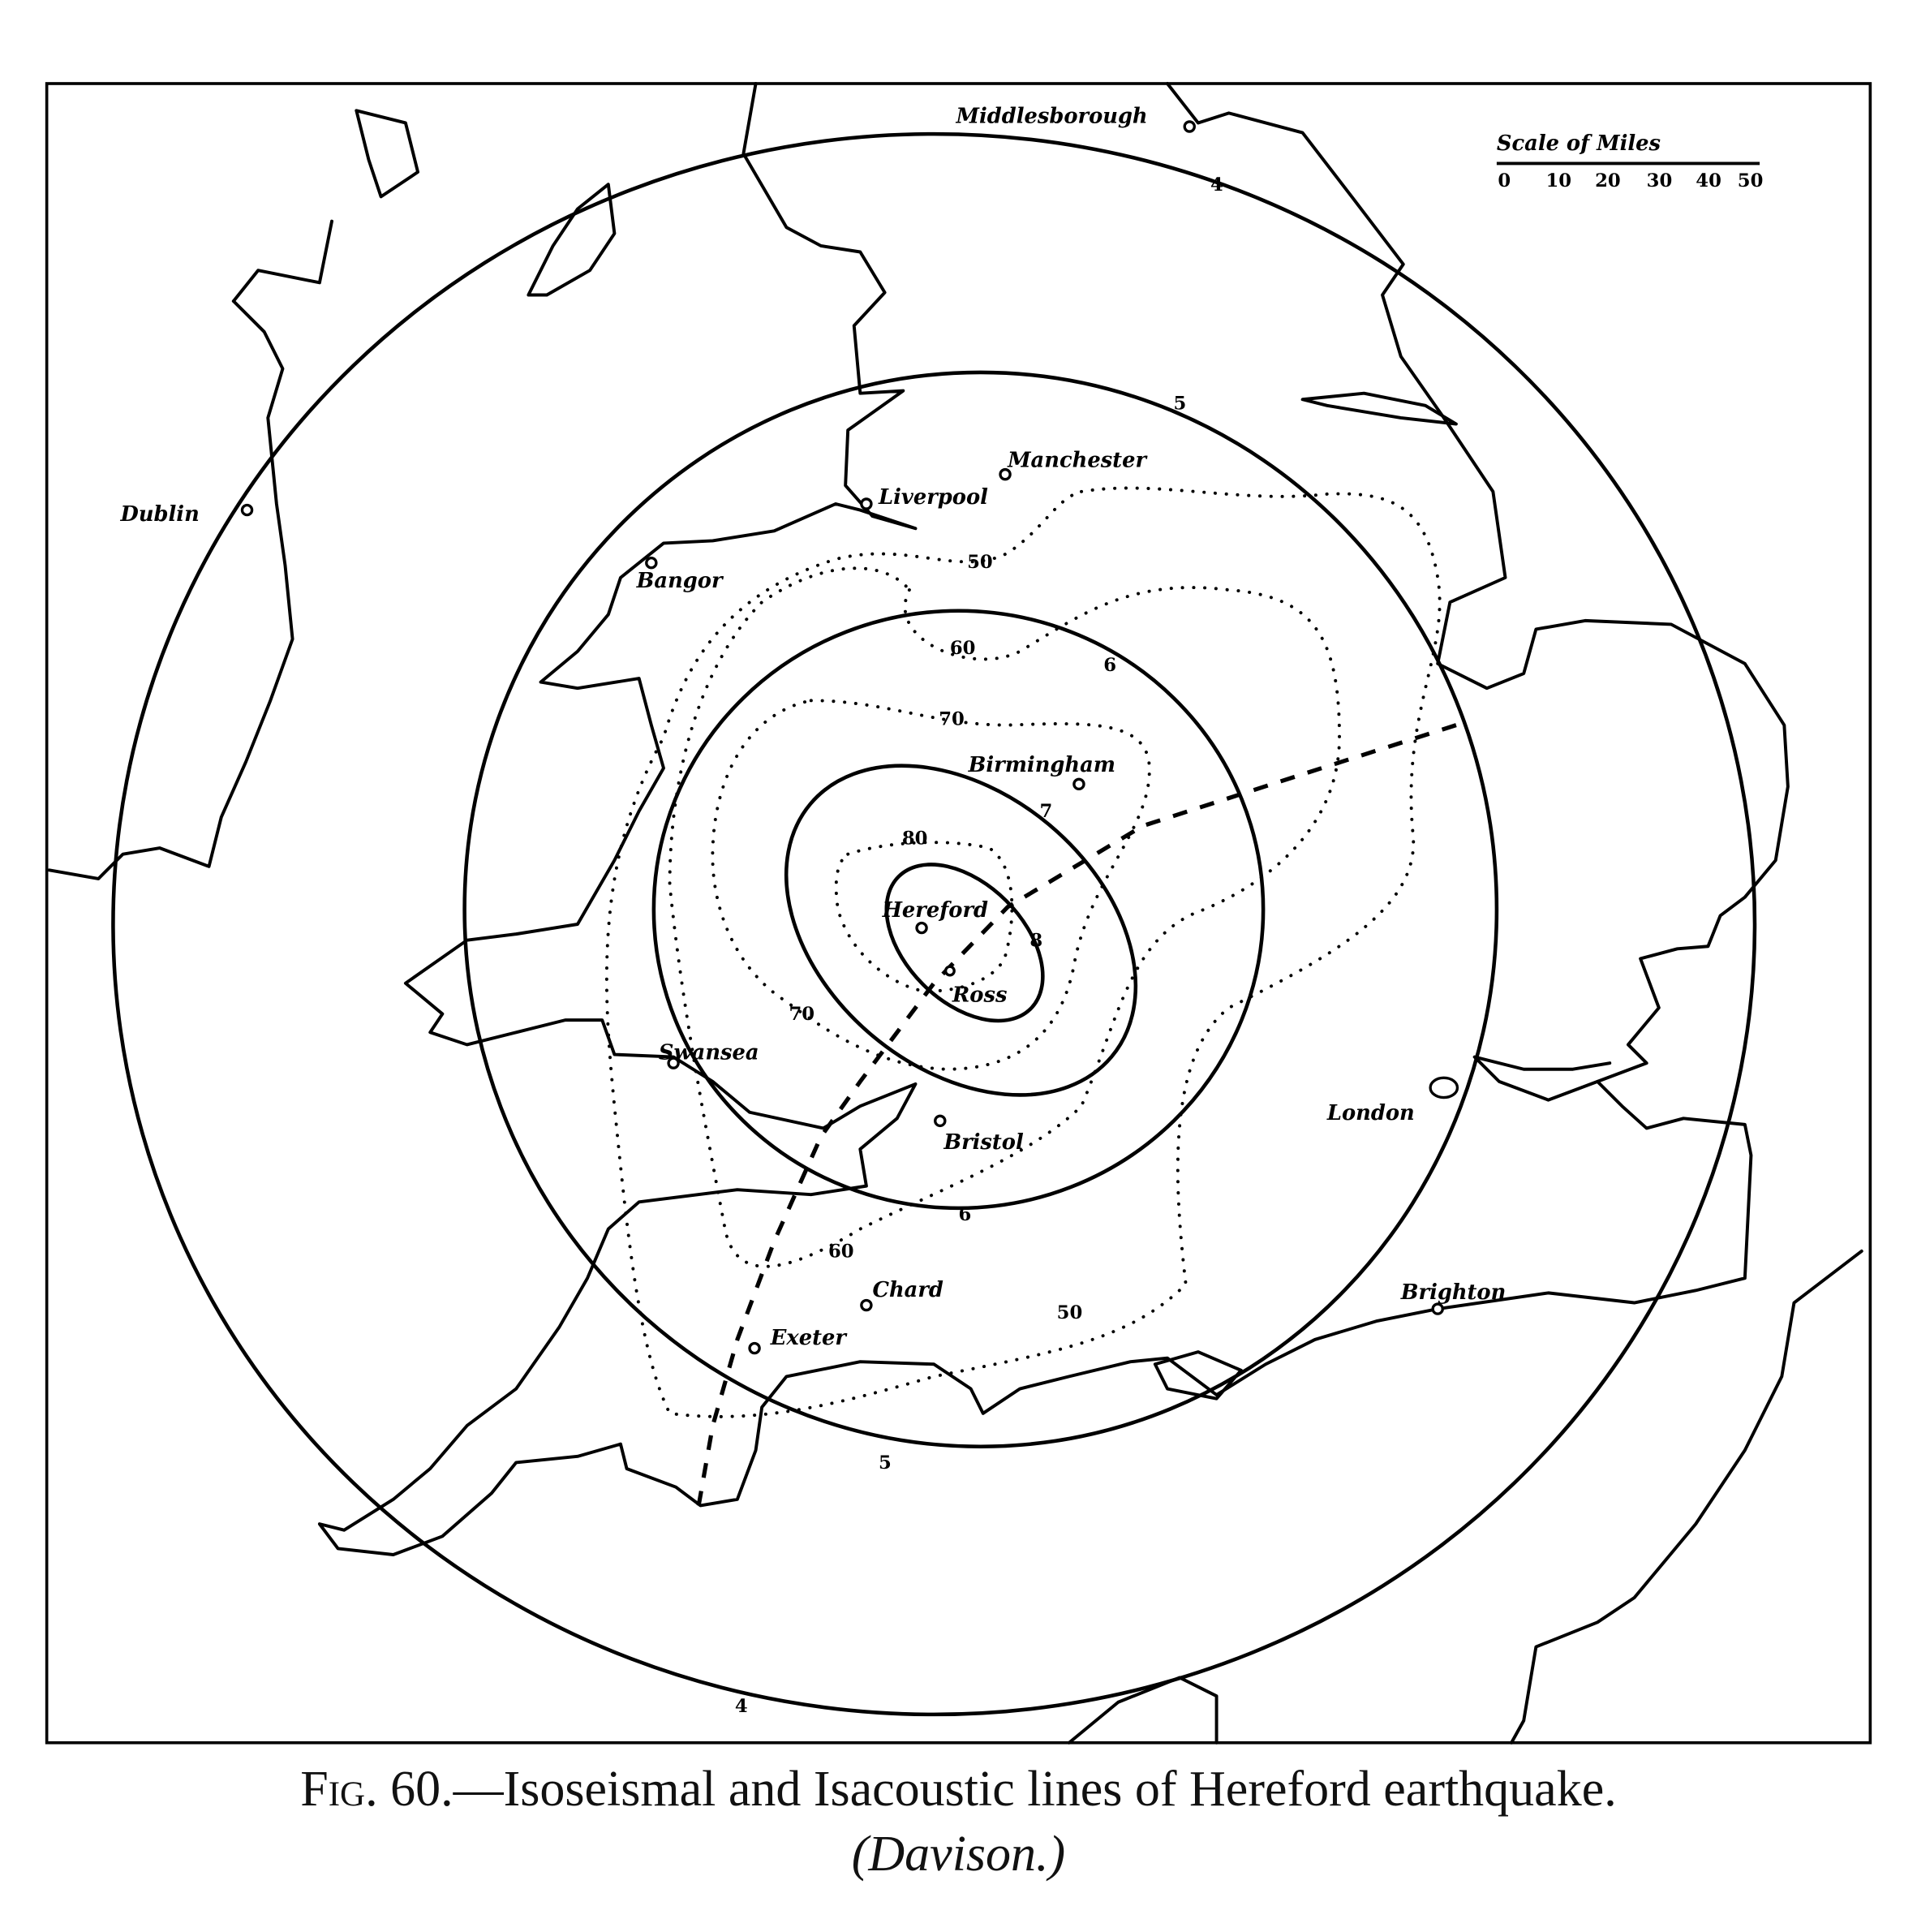  I want to click on city-marker-middlesborough, so click(1189, 126).